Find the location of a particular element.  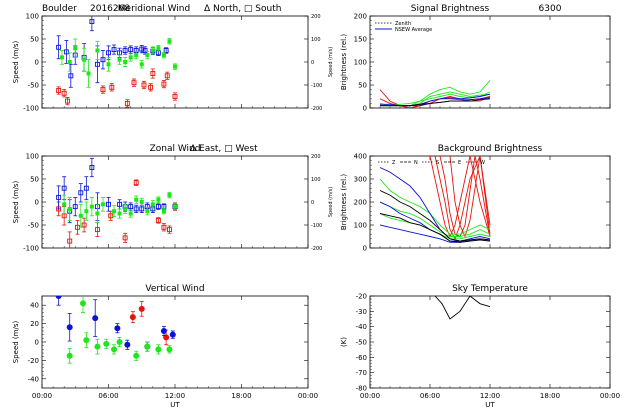

chart-title: Vertical Wind is located at coordinates (174, 289).